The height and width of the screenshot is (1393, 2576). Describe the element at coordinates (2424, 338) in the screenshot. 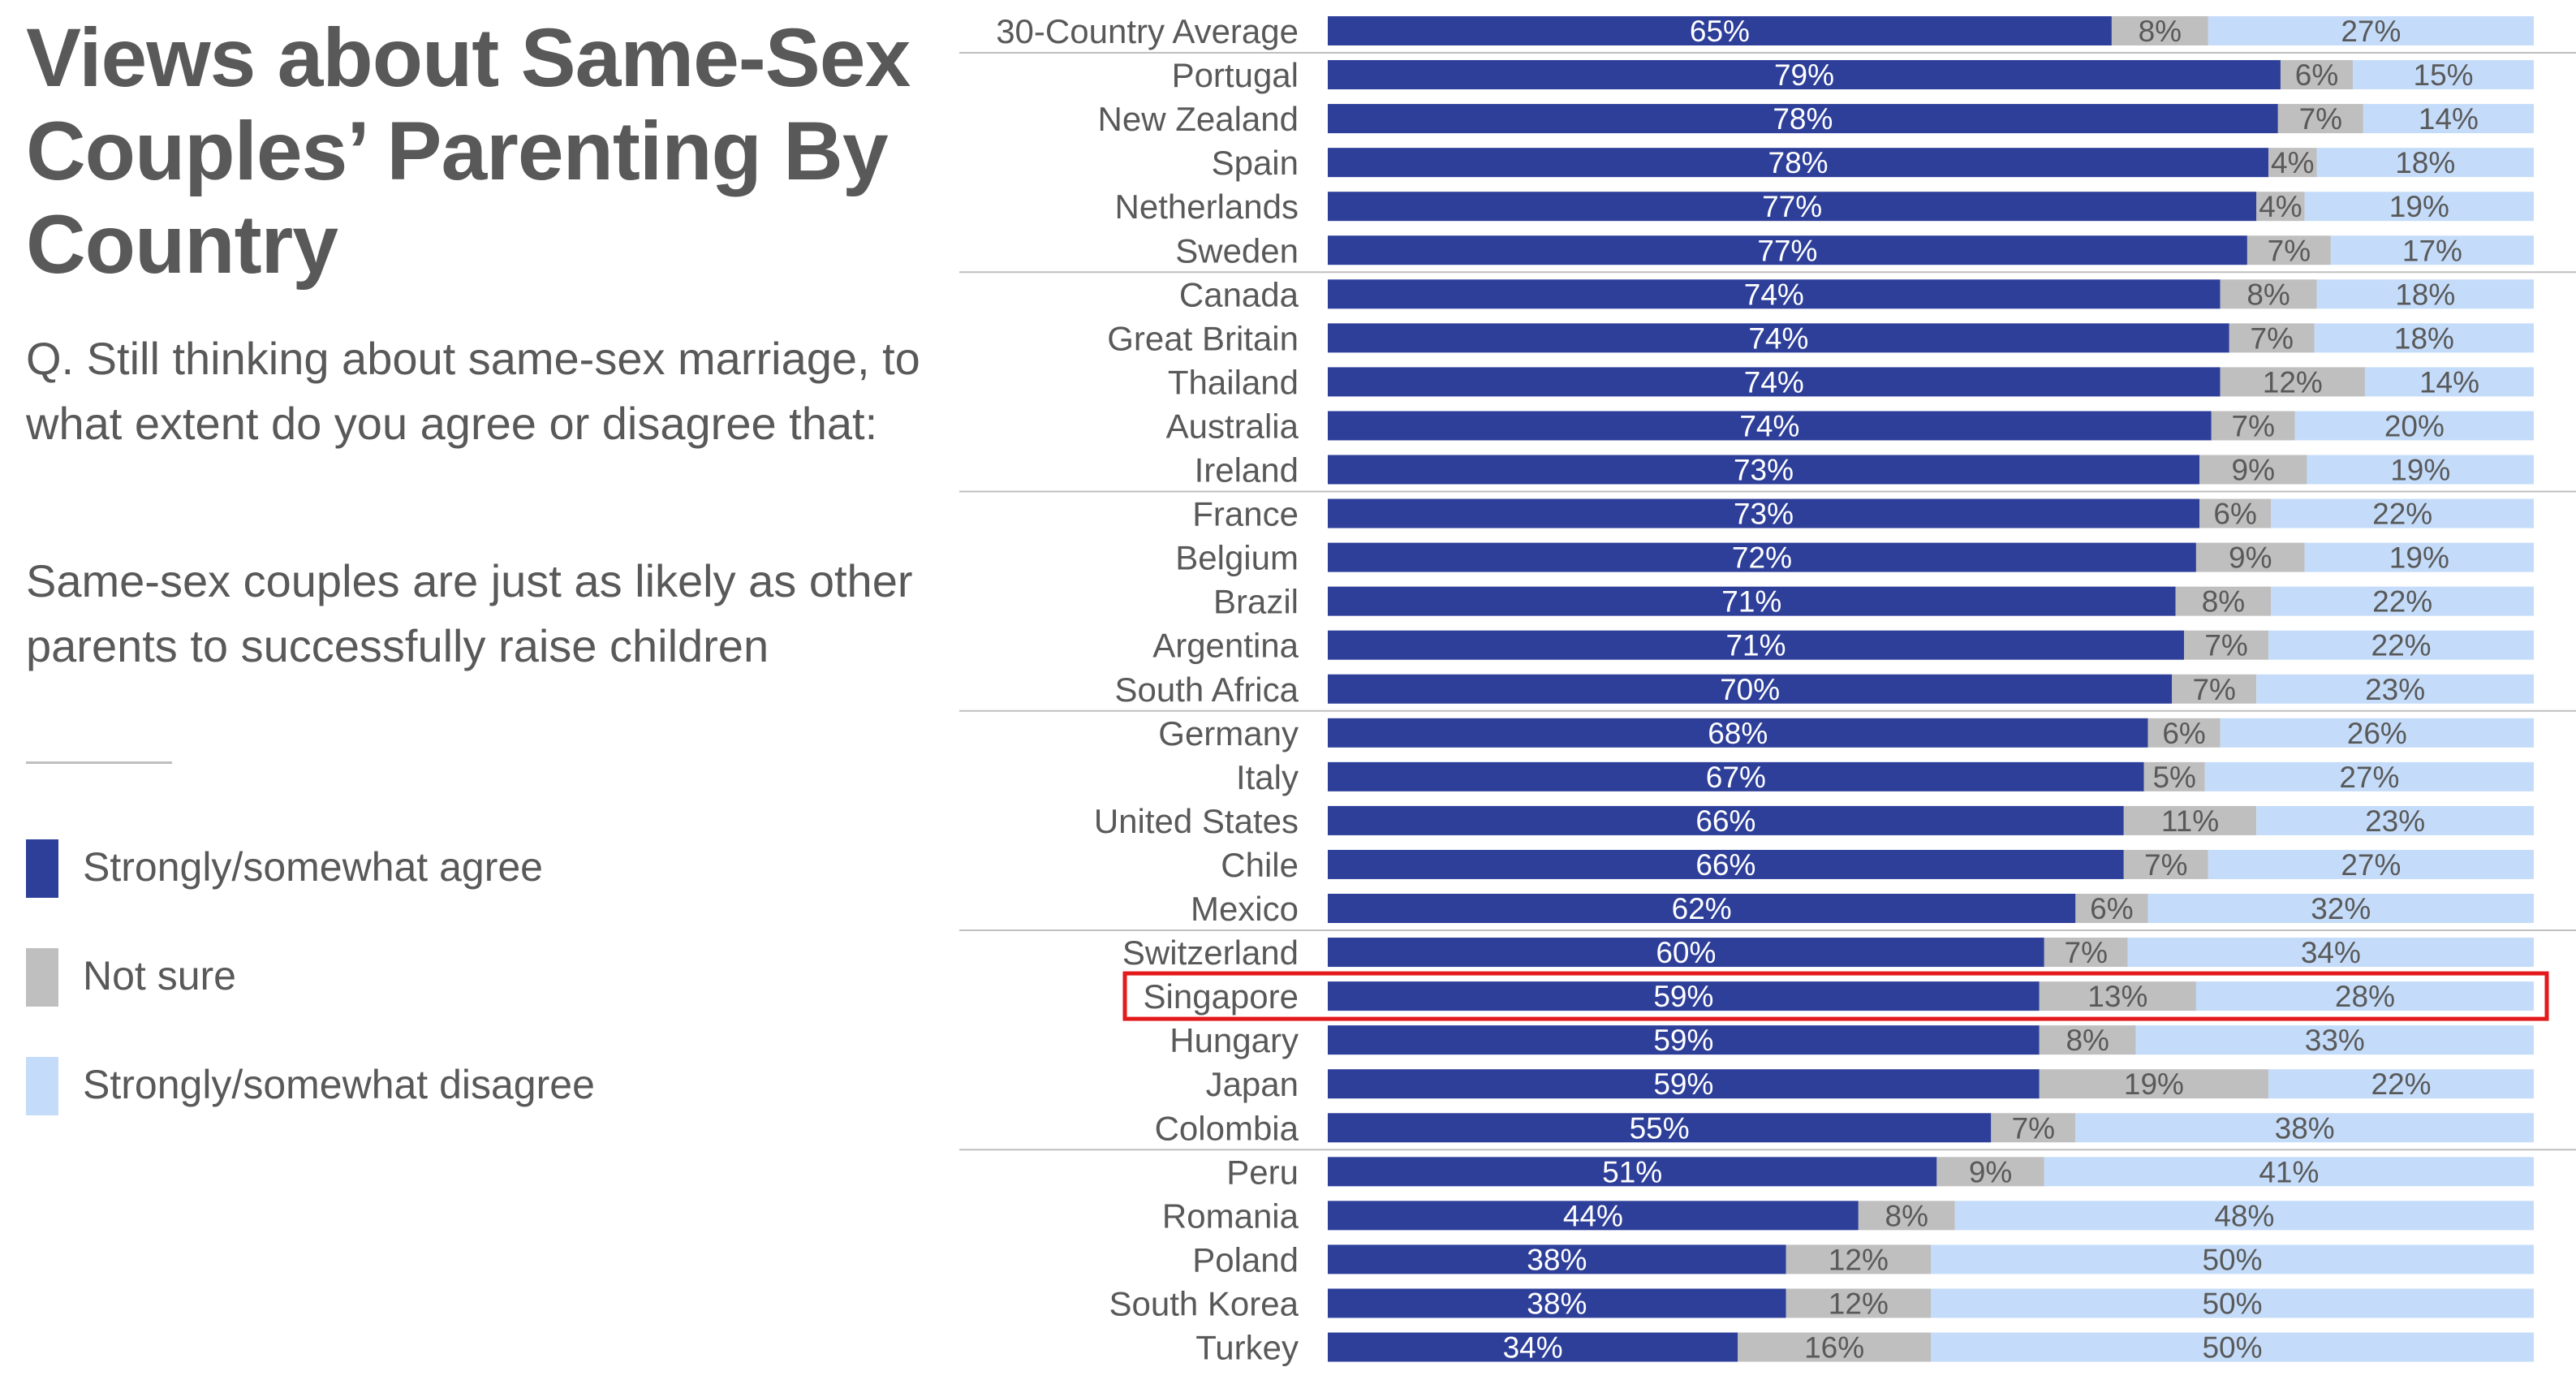

I see `value-label-great-britain-disagree: 18%` at that location.